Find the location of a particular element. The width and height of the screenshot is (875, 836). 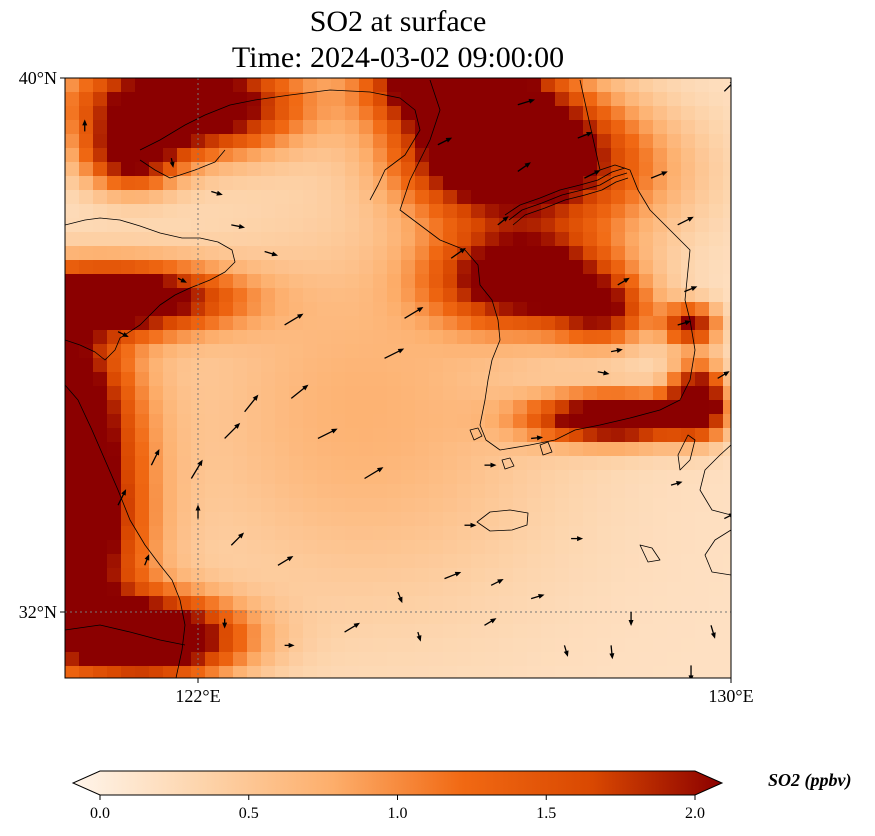

china-coastline is located at coordinates (150, 289).